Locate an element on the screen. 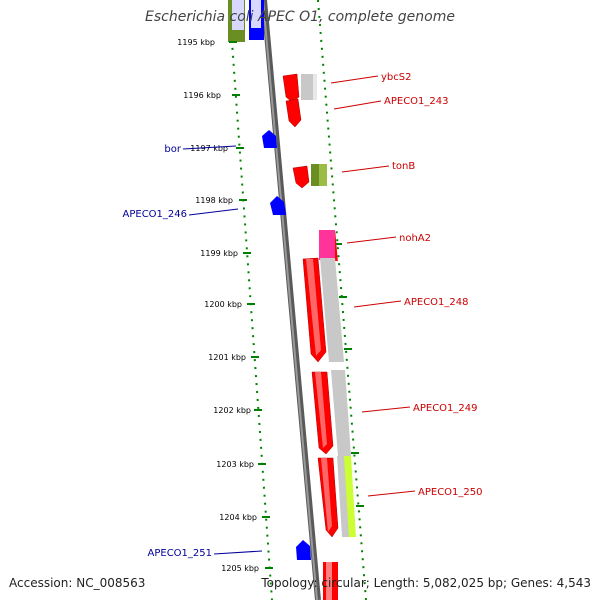  gene-bor is located at coordinates (269, 139).